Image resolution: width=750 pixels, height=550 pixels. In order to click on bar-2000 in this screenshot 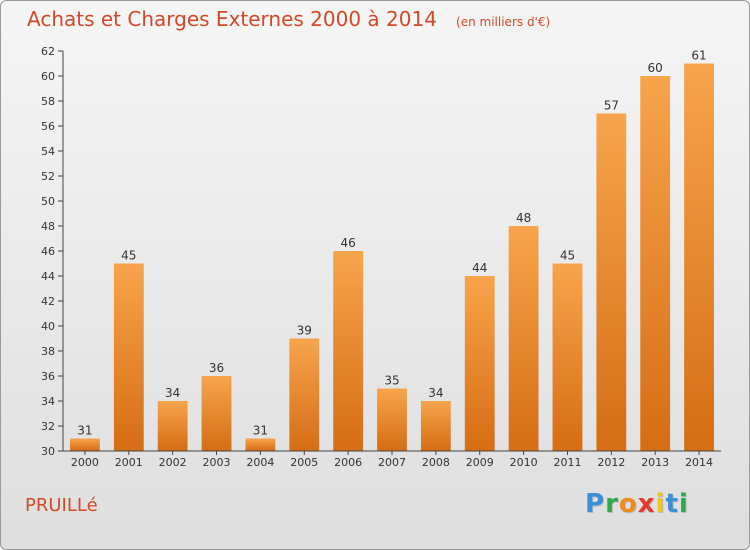, I will do `click(85, 444)`.